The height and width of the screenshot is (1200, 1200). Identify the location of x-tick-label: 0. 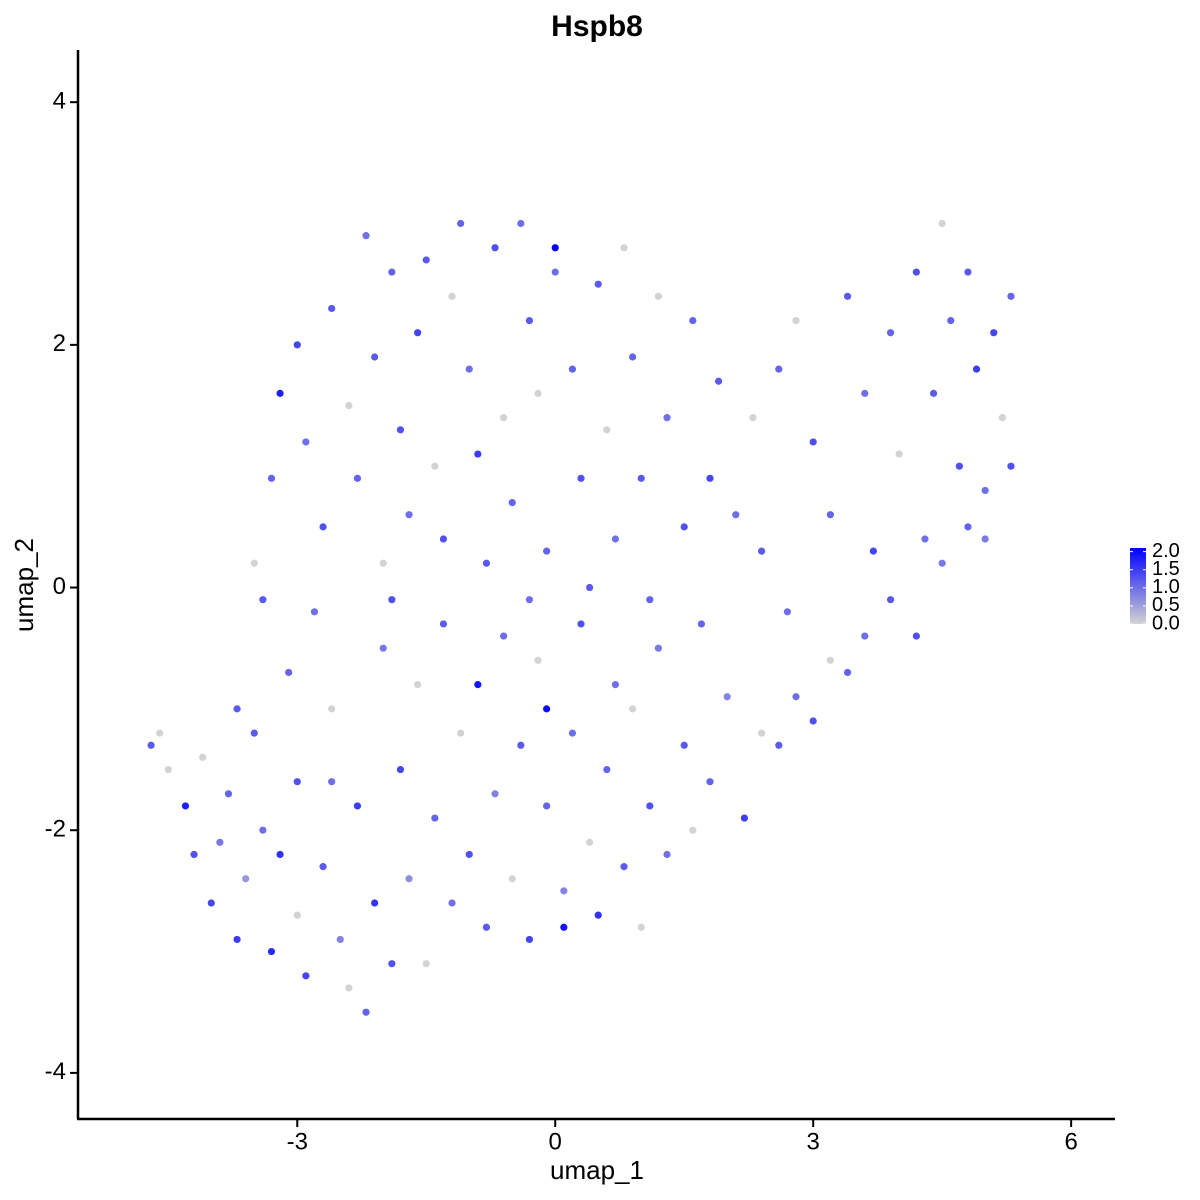
(555, 1141).